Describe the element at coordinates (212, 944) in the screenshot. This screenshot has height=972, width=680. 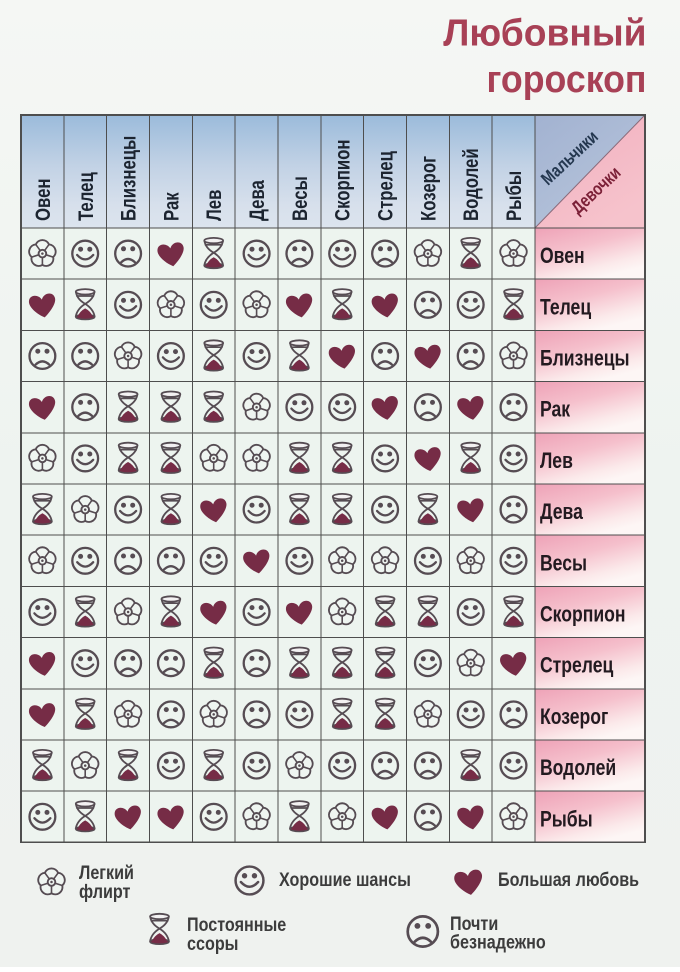
I see `svg-text: ссоры` at that location.